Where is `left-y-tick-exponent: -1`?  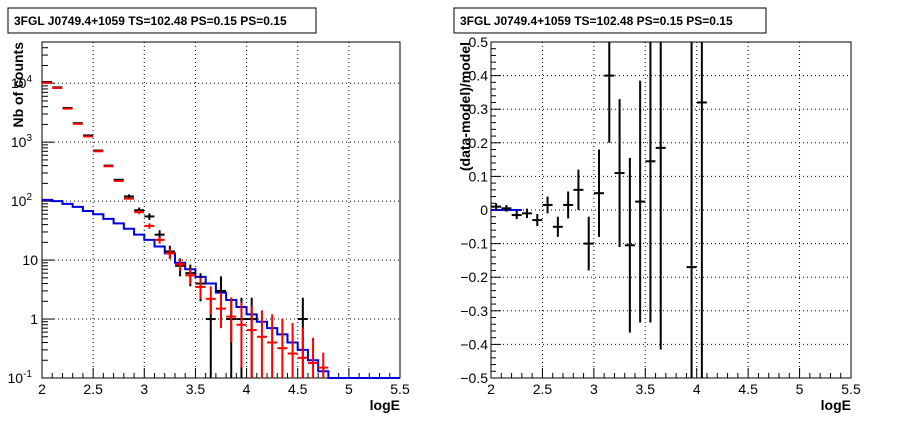 left-y-tick-exponent: -1 is located at coordinates (27, 374).